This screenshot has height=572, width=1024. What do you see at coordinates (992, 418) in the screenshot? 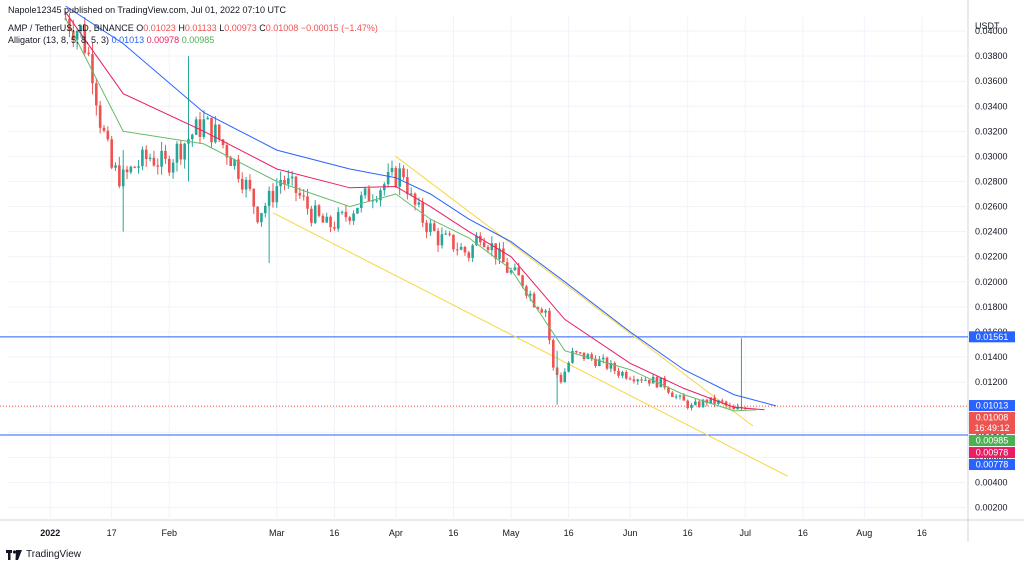
I see `price-tag-label: 0.01008` at bounding box center [992, 418].